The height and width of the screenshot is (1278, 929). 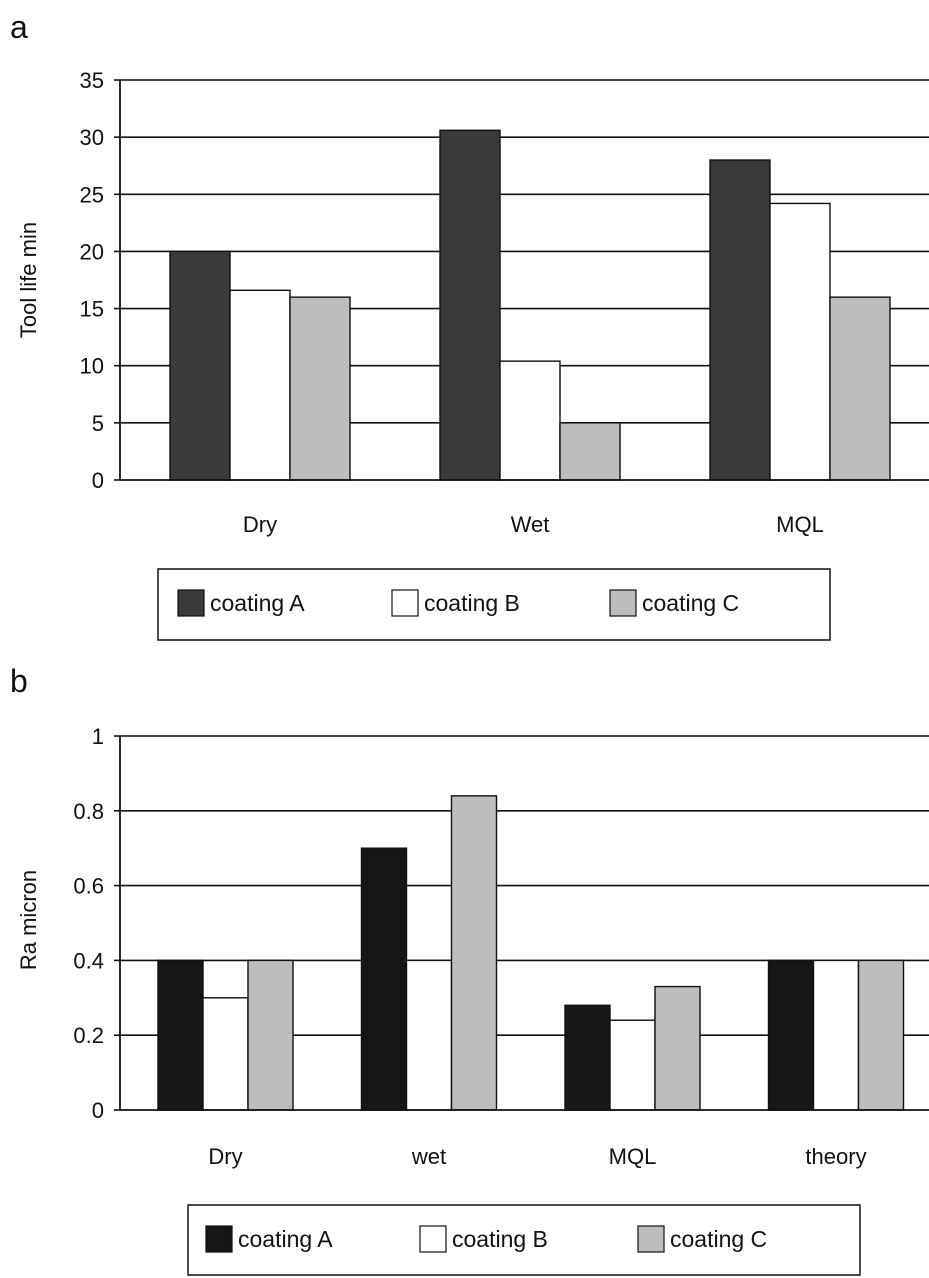 I want to click on panel-b-y-axis-title: Ra micron, so click(x=28, y=920).